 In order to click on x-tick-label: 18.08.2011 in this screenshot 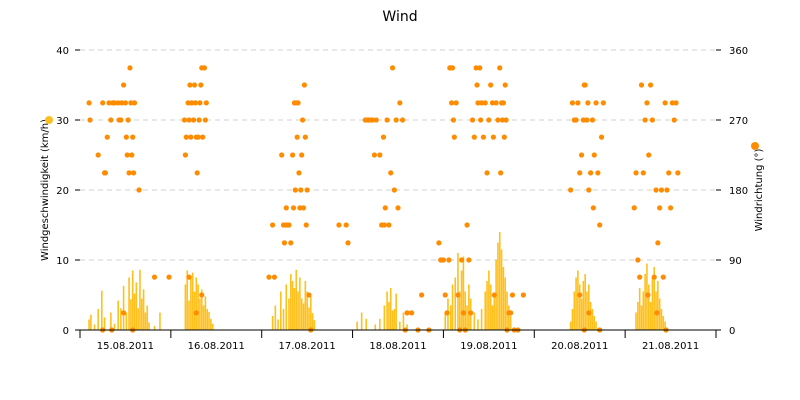, I will do `click(397, 346)`.